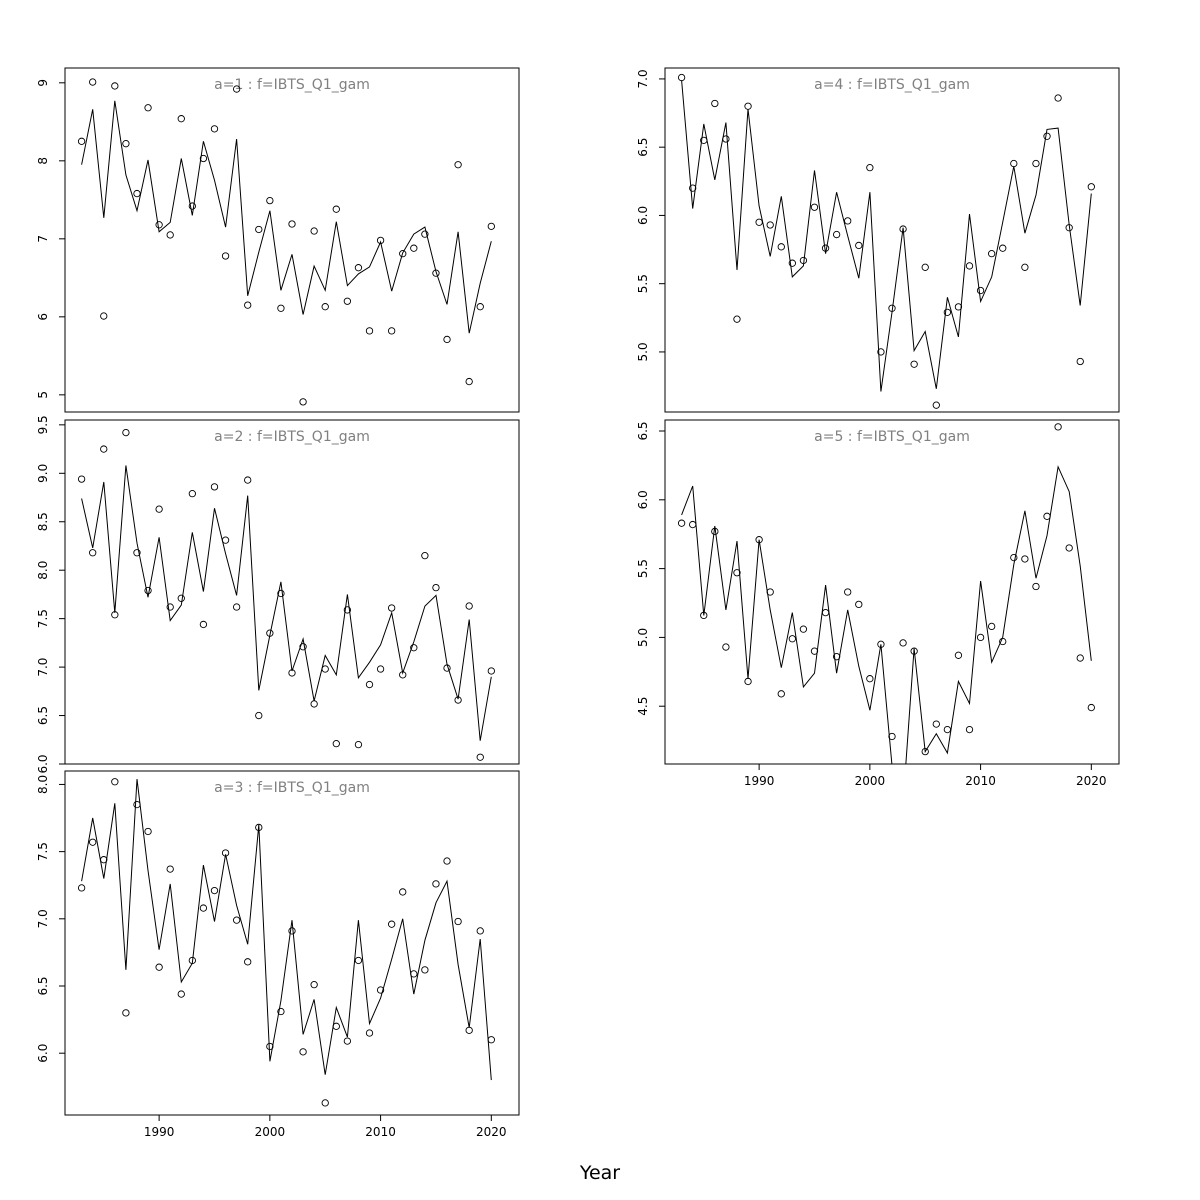  What do you see at coordinates (43, 521) in the screenshot?
I see `y-tick-label: 8.5` at bounding box center [43, 521].